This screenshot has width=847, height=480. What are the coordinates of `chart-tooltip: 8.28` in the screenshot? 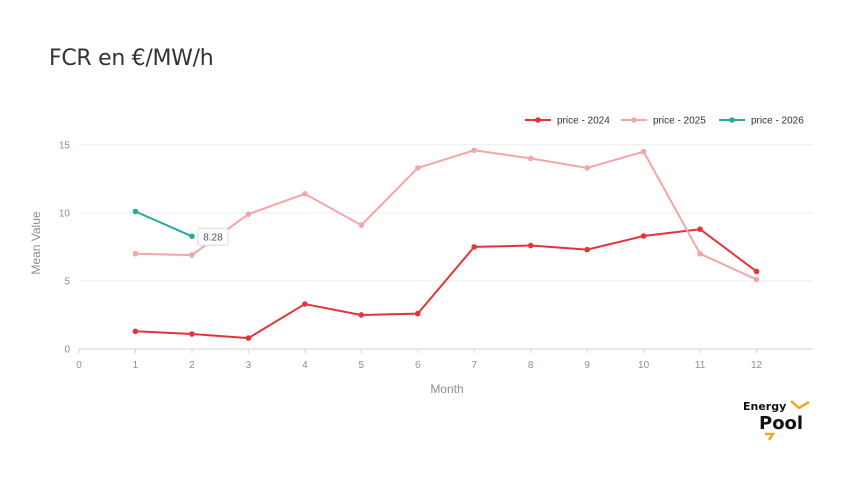 It's located at (213, 236).